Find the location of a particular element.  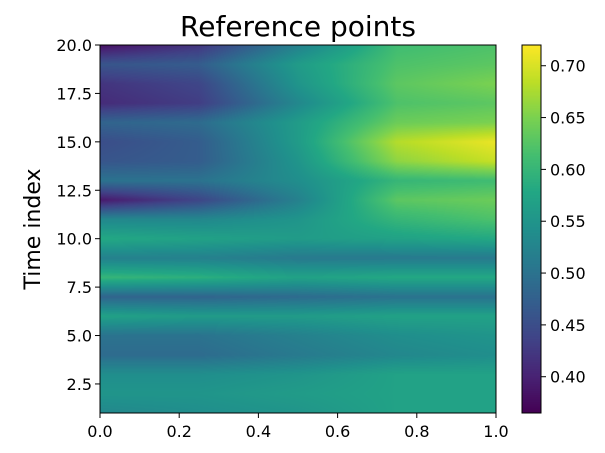

x-tick-label: 1.0 is located at coordinates (495, 431).